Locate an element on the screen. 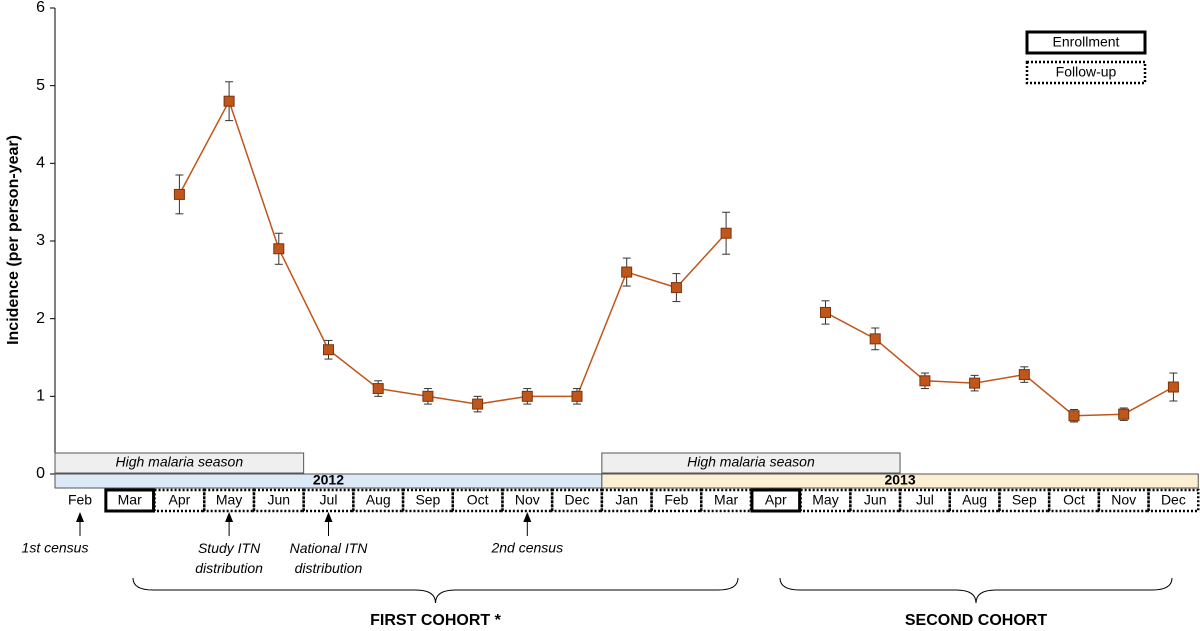 This screenshot has height=631, width=1200. x-tick-label: Jan is located at coordinates (626, 500).